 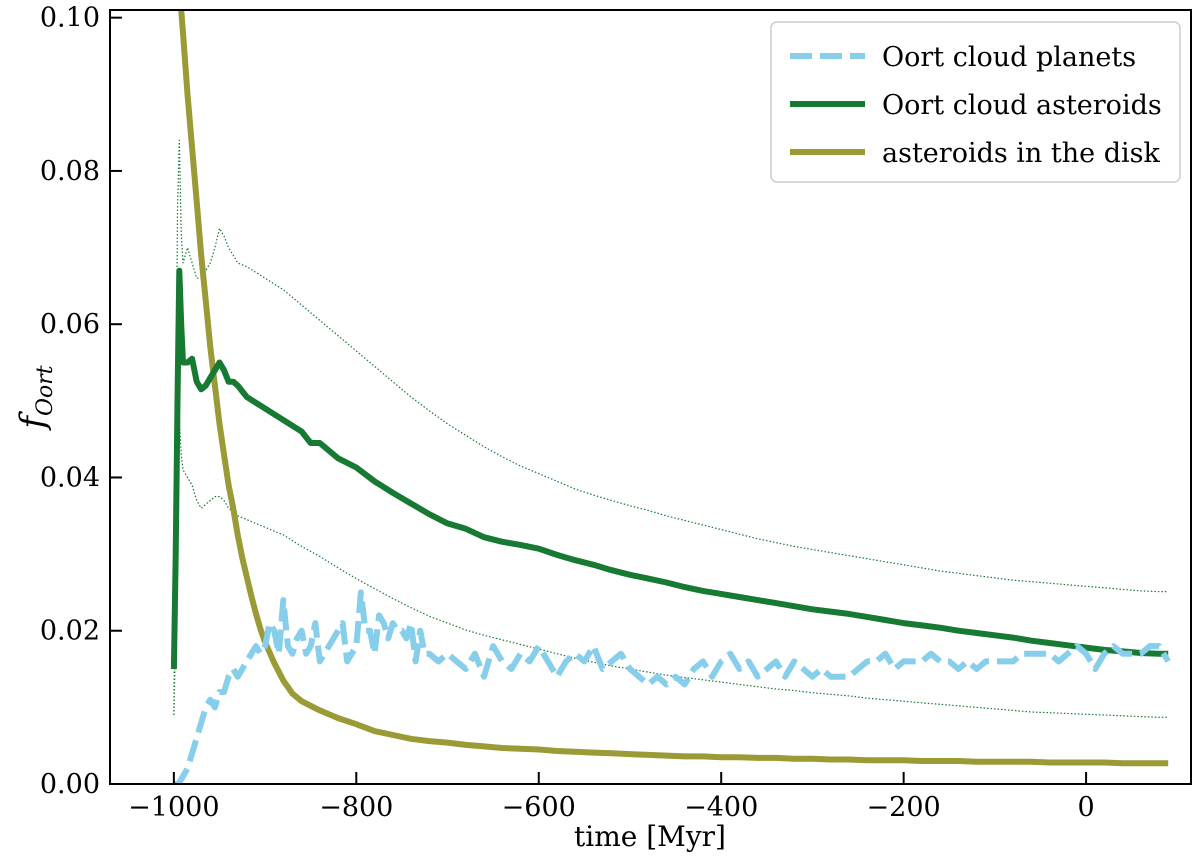 What do you see at coordinates (70, 171) in the screenshot?
I see `y-tick-label: 0.08` at bounding box center [70, 171].